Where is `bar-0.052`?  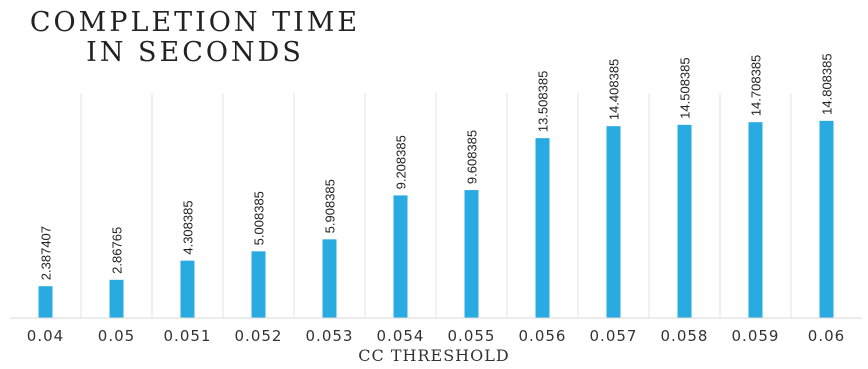 bar-0.052 is located at coordinates (258, 284).